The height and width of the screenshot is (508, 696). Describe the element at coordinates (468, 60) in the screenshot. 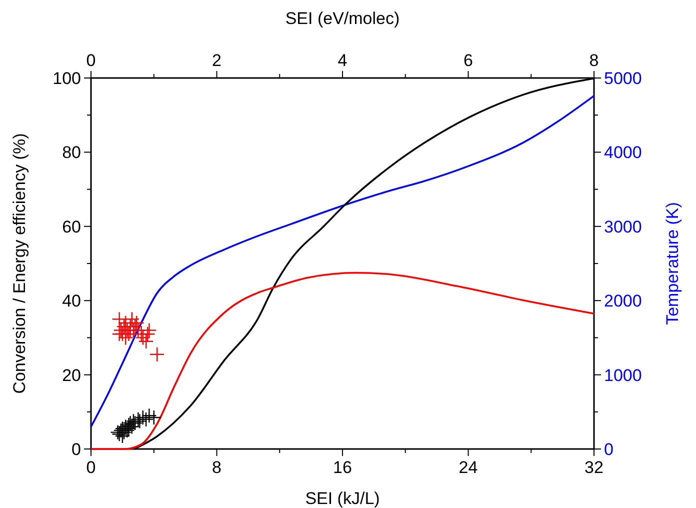

I see `x2-tick-label: 6` at that location.